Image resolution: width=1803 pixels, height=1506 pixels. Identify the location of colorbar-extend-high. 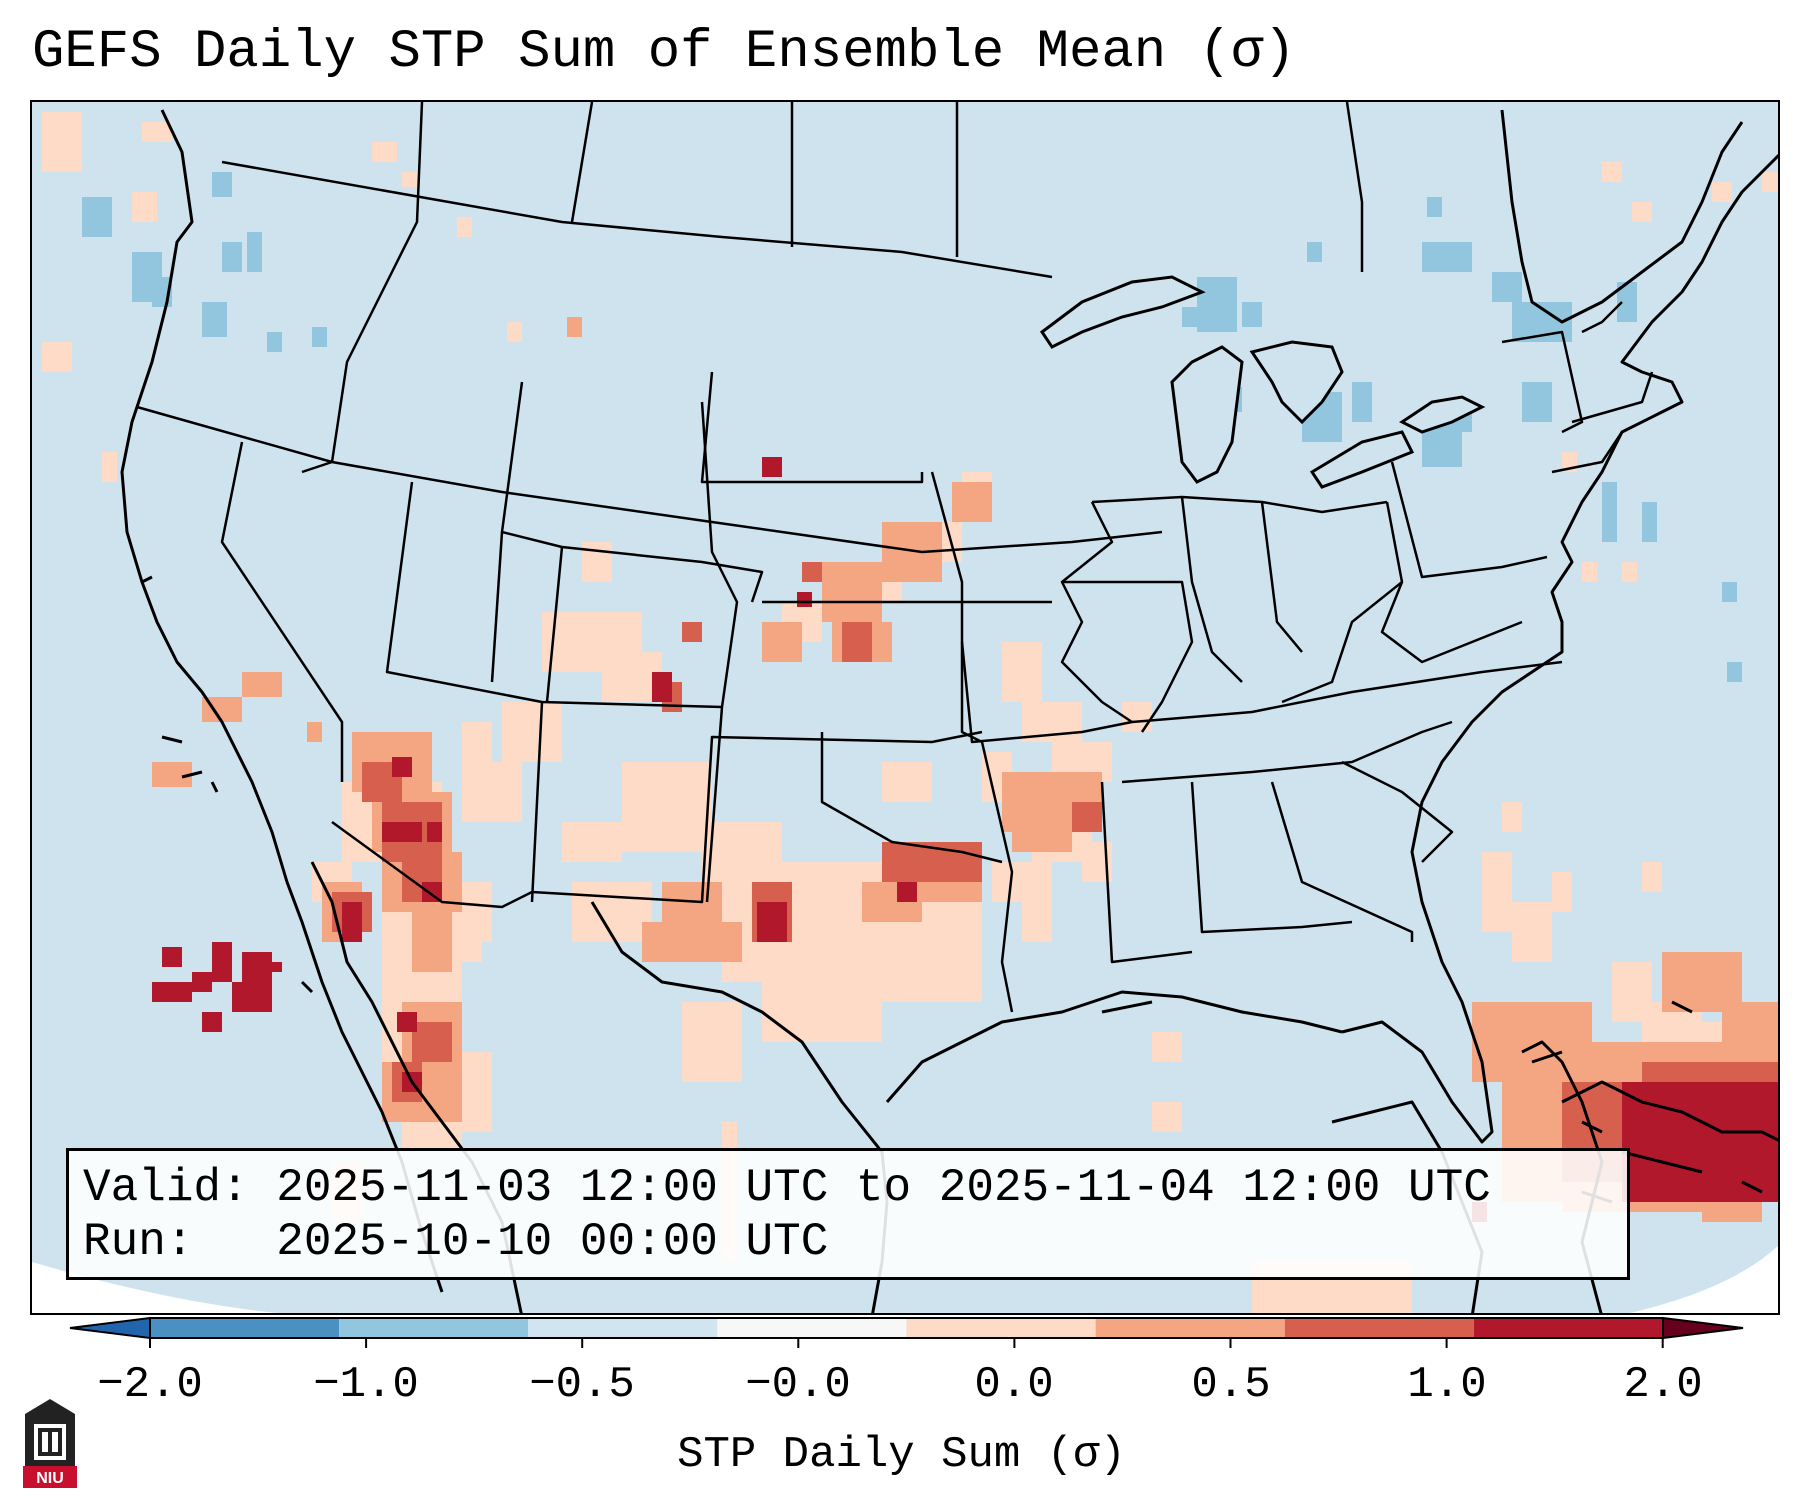
(1703, 1328).